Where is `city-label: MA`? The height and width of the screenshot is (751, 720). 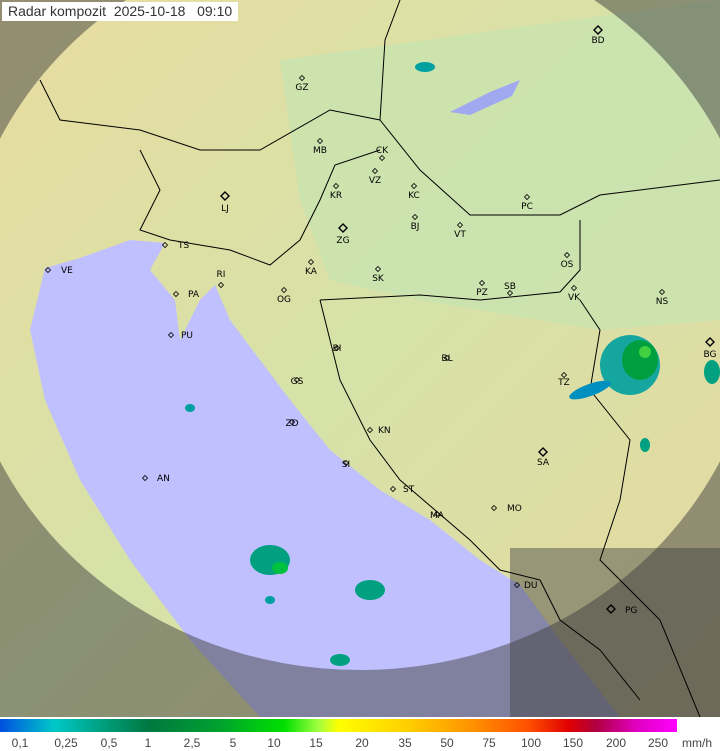
city-label: MA is located at coordinates (437, 516).